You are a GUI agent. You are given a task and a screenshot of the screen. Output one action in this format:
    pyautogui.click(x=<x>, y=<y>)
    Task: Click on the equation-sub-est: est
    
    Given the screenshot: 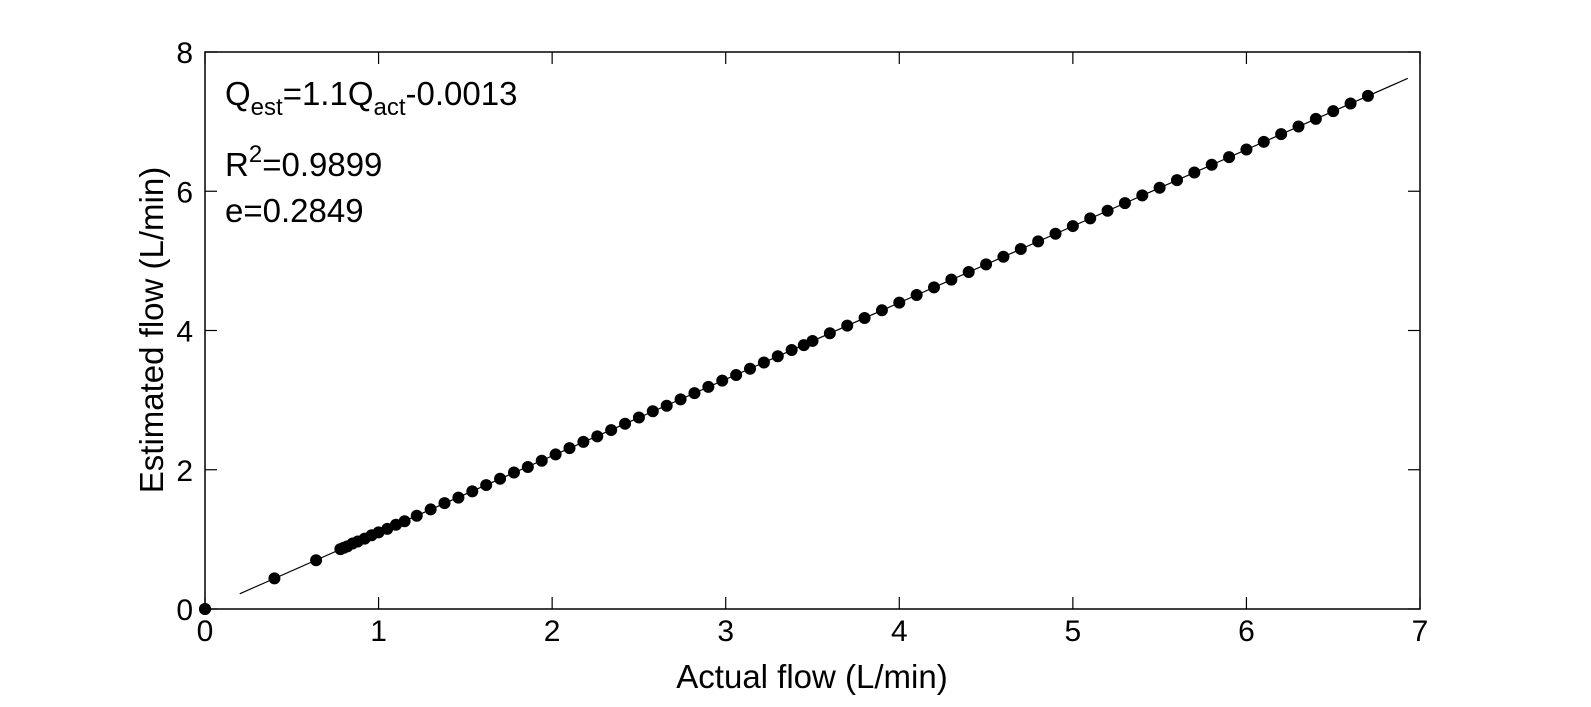 What is the action you would take?
    pyautogui.click(x=267, y=107)
    